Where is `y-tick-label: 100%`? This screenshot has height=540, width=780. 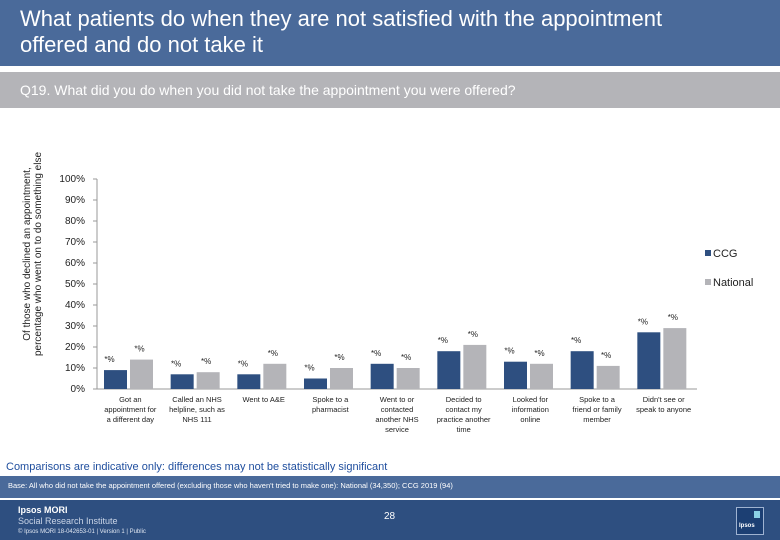
y-tick-label: 100% is located at coordinates (72, 179).